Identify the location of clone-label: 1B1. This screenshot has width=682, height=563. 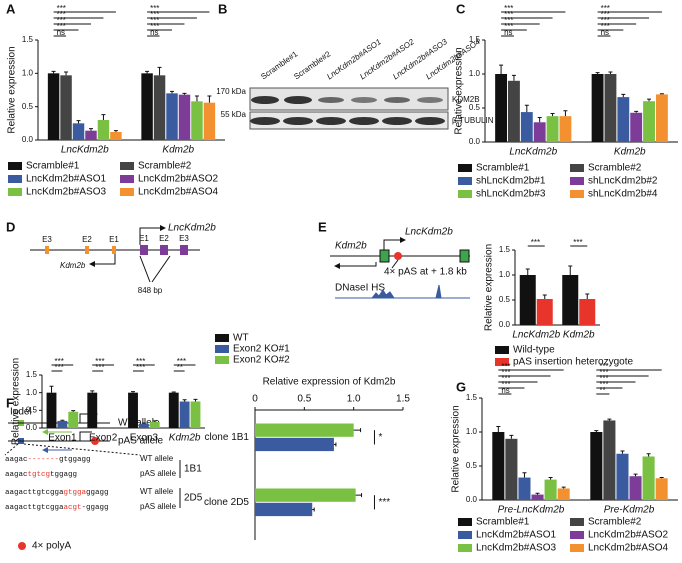
(193, 469).